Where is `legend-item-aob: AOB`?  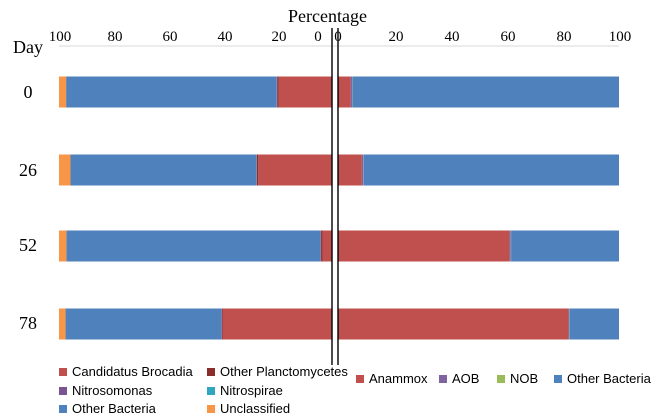
legend-item-aob: AOB is located at coordinates (459, 378).